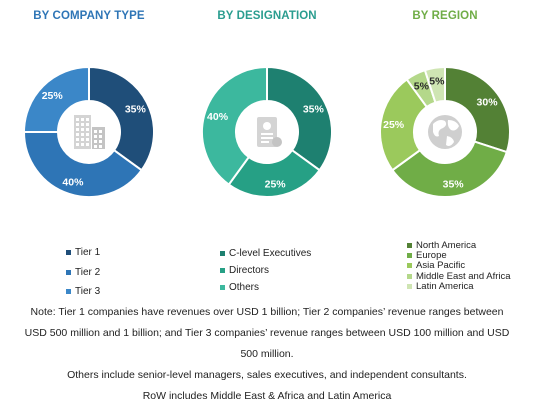 The width and height of the screenshot is (534, 408). What do you see at coordinates (88, 253) in the screenshot?
I see `company-legend-label: Tier 1` at bounding box center [88, 253].